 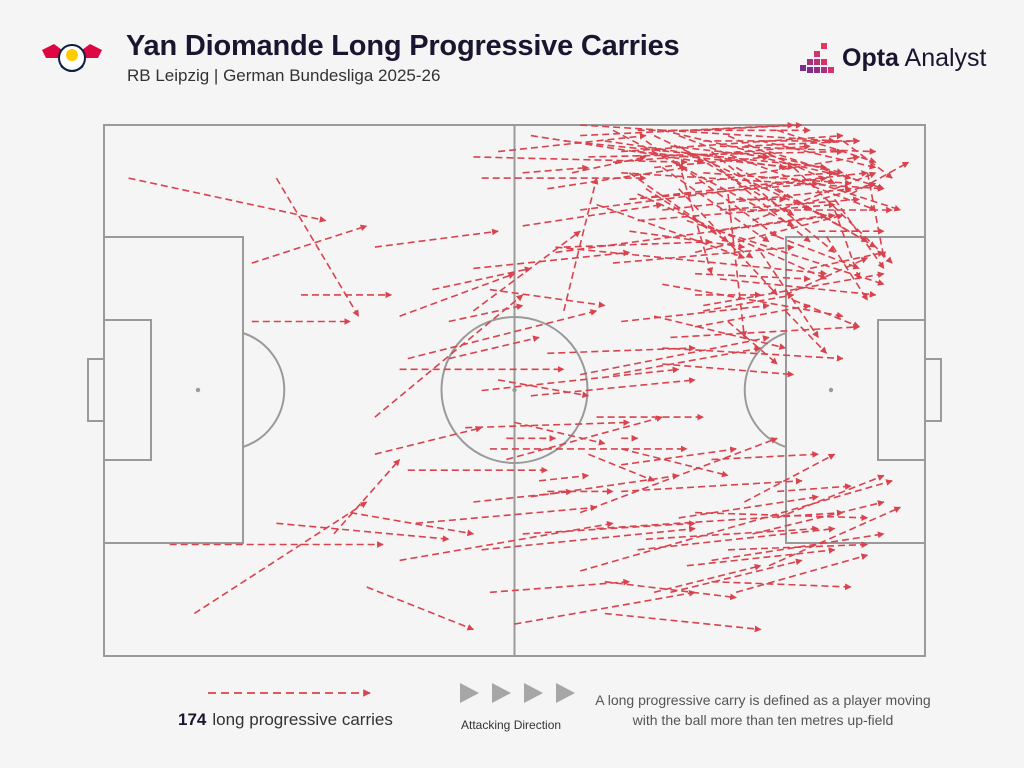 I want to click on carries-count: 174 long progressive carries, so click(x=285, y=720).